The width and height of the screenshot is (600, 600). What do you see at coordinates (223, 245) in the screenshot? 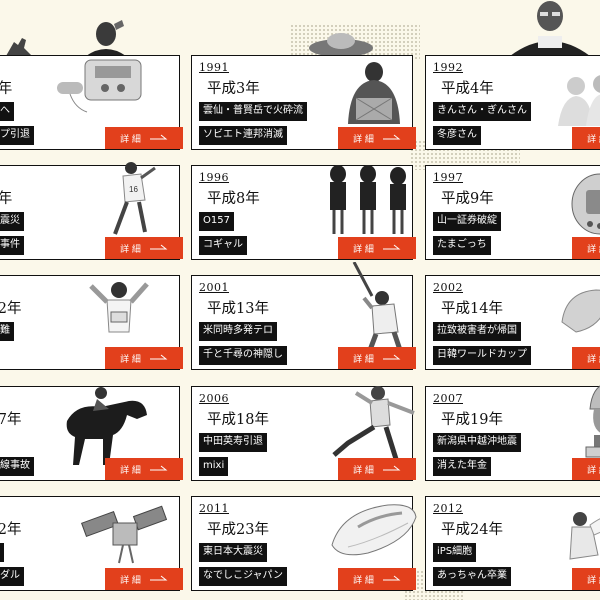
I see `event-tag: コギャル` at bounding box center [223, 245].